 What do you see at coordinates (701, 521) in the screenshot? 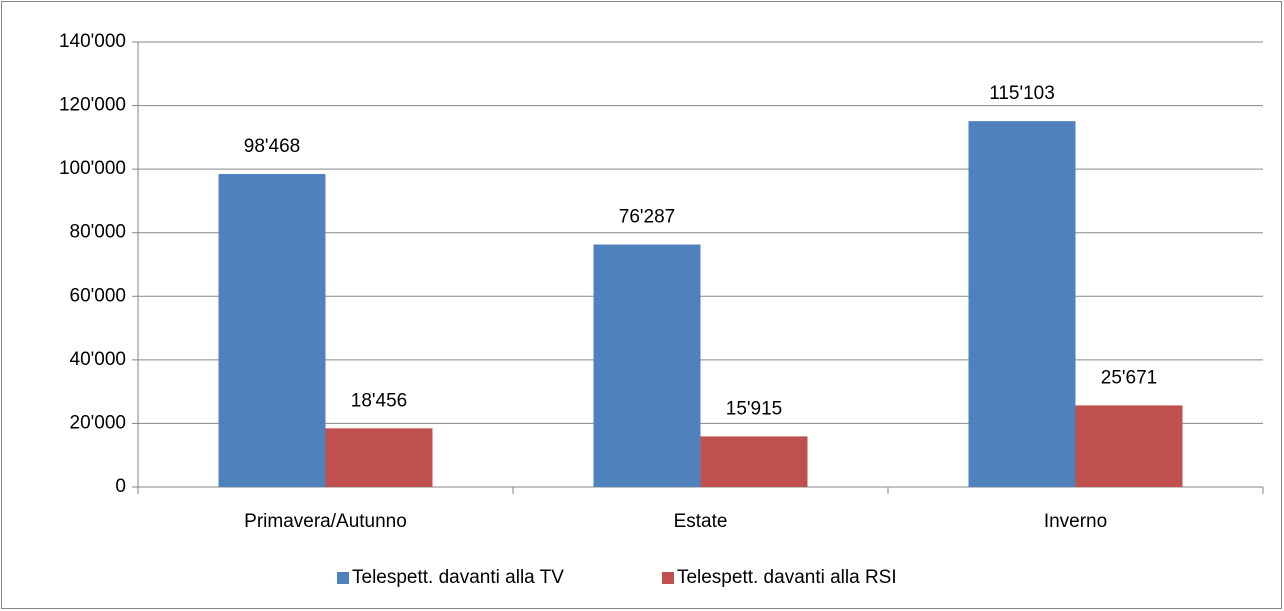
I see `x-tick-label: Estate` at bounding box center [701, 521].